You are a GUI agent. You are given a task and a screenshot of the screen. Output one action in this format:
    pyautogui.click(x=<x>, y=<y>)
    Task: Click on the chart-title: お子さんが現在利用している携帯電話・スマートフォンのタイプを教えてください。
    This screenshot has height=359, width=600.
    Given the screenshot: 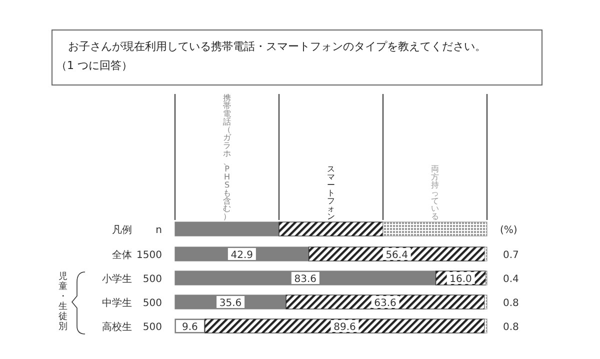 What is the action you would take?
    pyautogui.click(x=277, y=46)
    